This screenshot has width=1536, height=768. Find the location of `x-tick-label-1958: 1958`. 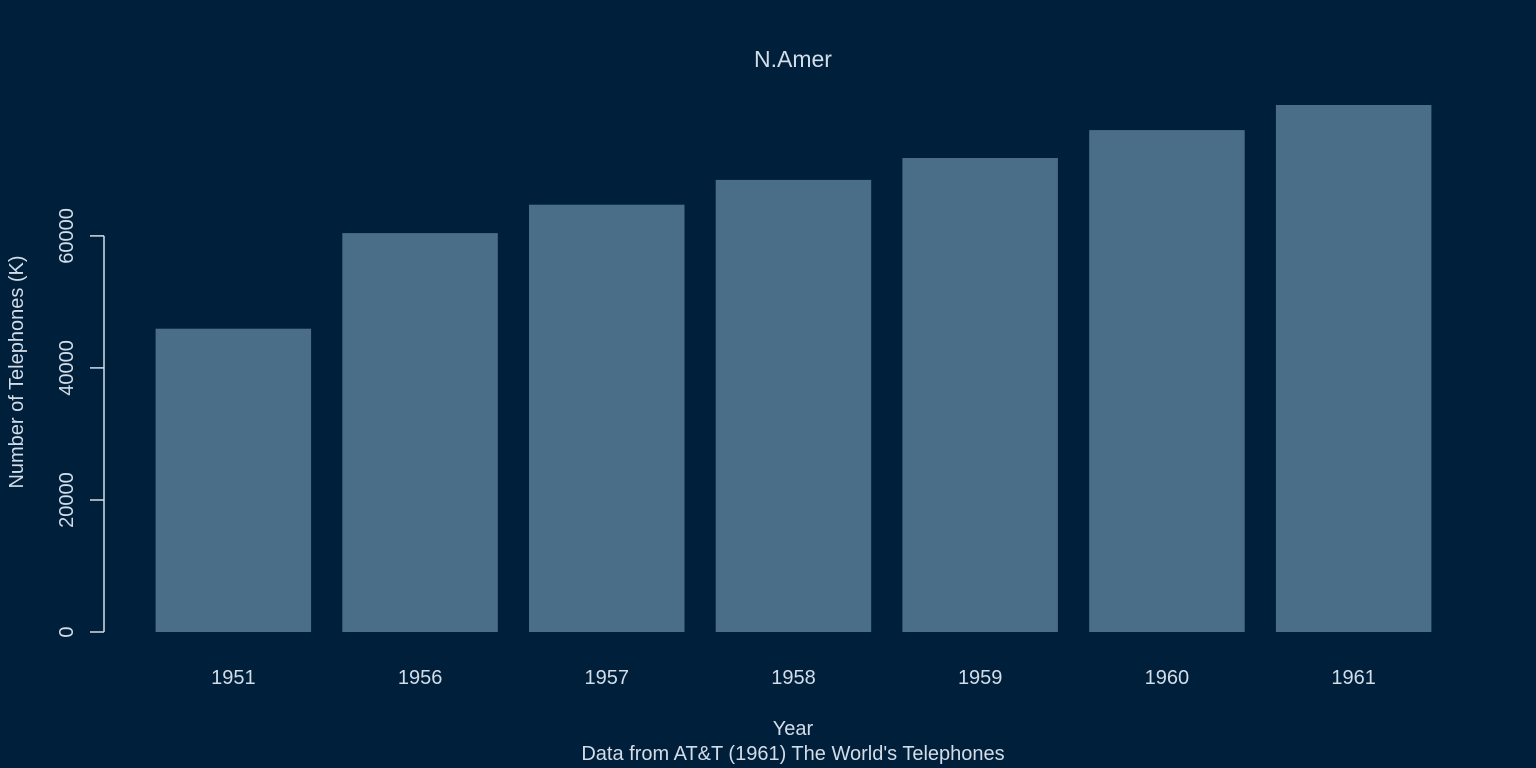

x-tick-label-1958: 1958 is located at coordinates (793, 678).